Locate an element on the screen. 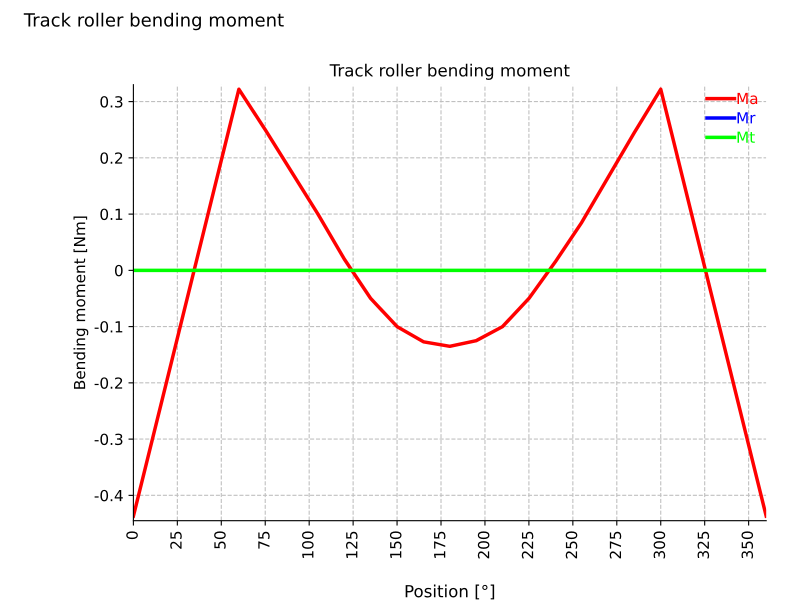  x-tick-label: 275 is located at coordinates (616, 545).